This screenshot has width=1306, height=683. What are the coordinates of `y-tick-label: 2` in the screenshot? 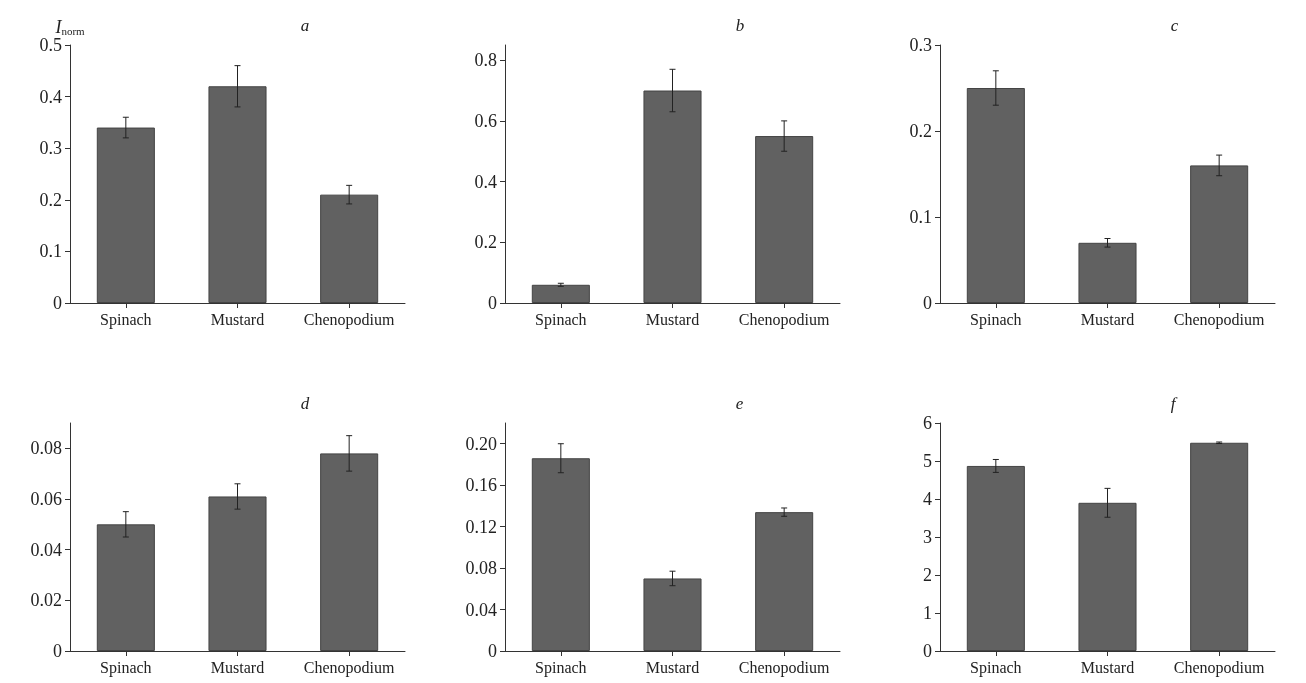 It's located at (927, 575).